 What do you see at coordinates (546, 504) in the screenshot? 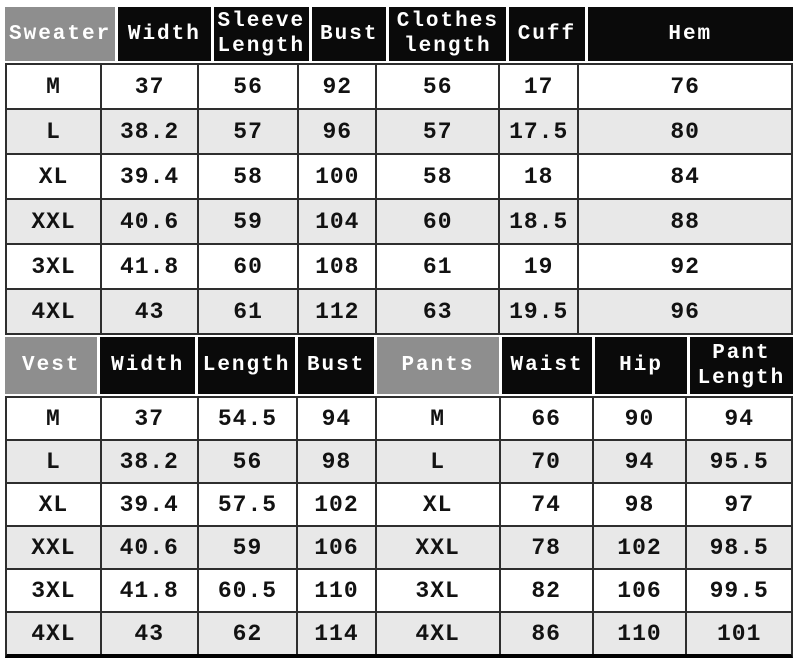
I see `table-cell: 74` at bounding box center [546, 504].